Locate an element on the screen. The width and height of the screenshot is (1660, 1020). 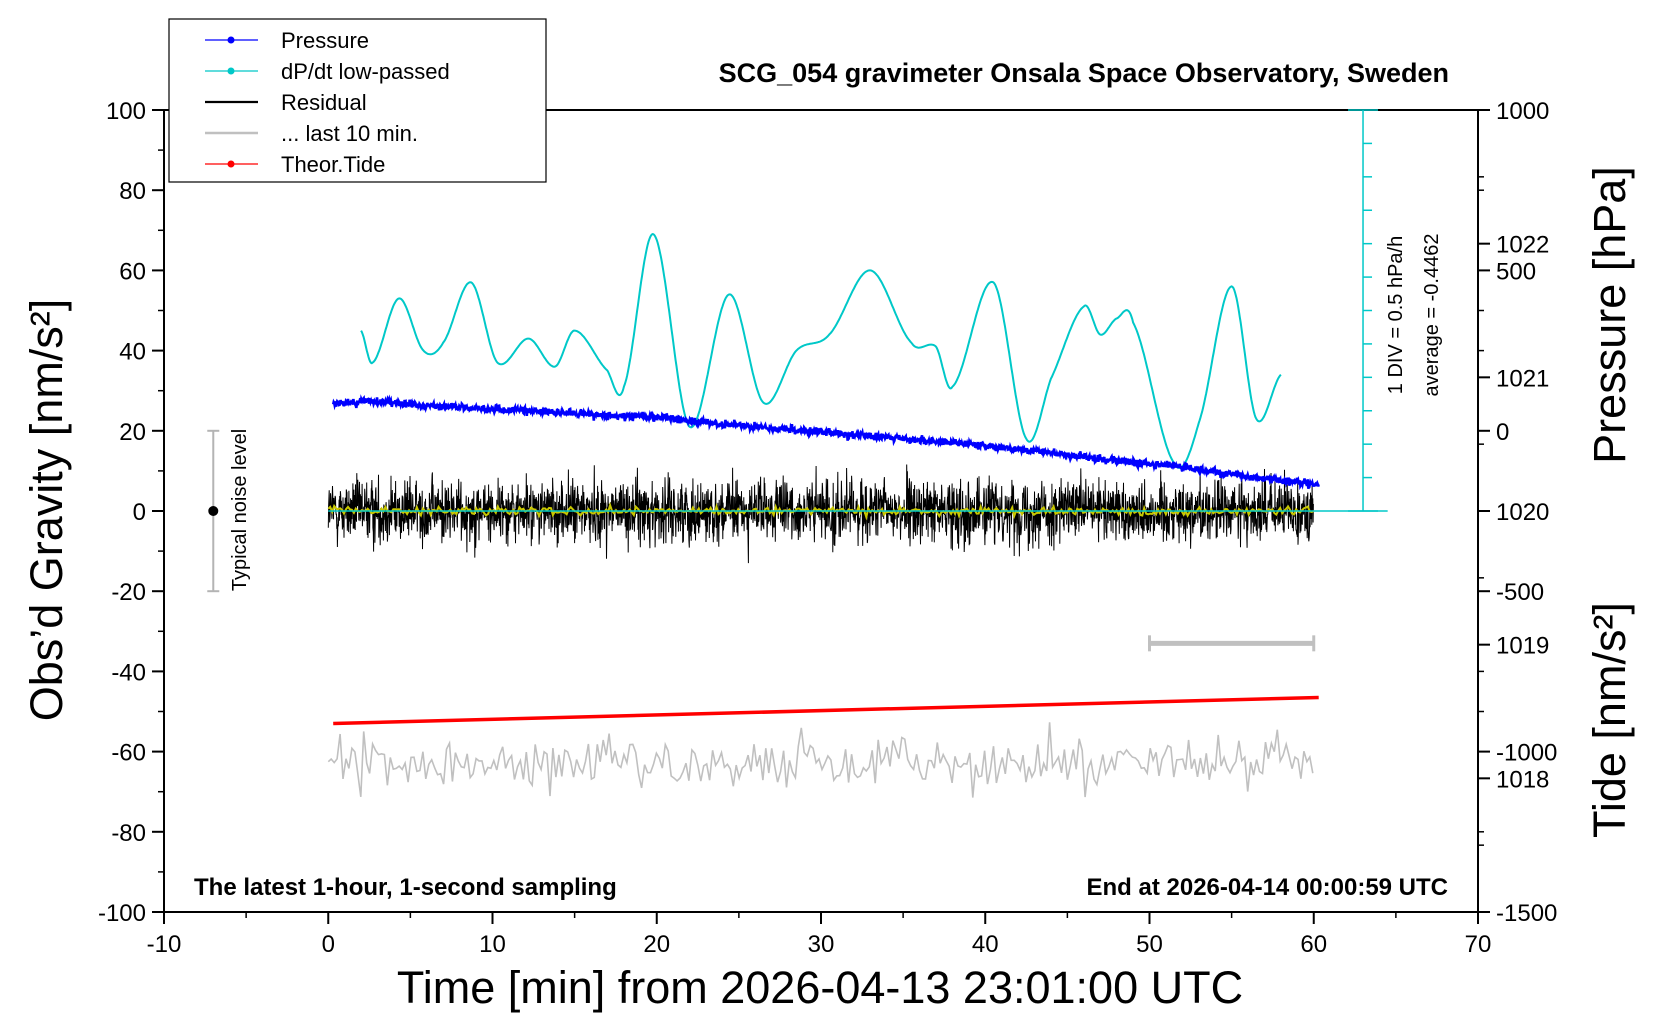
pressure-tick-label: 1020 is located at coordinates (1522, 512).